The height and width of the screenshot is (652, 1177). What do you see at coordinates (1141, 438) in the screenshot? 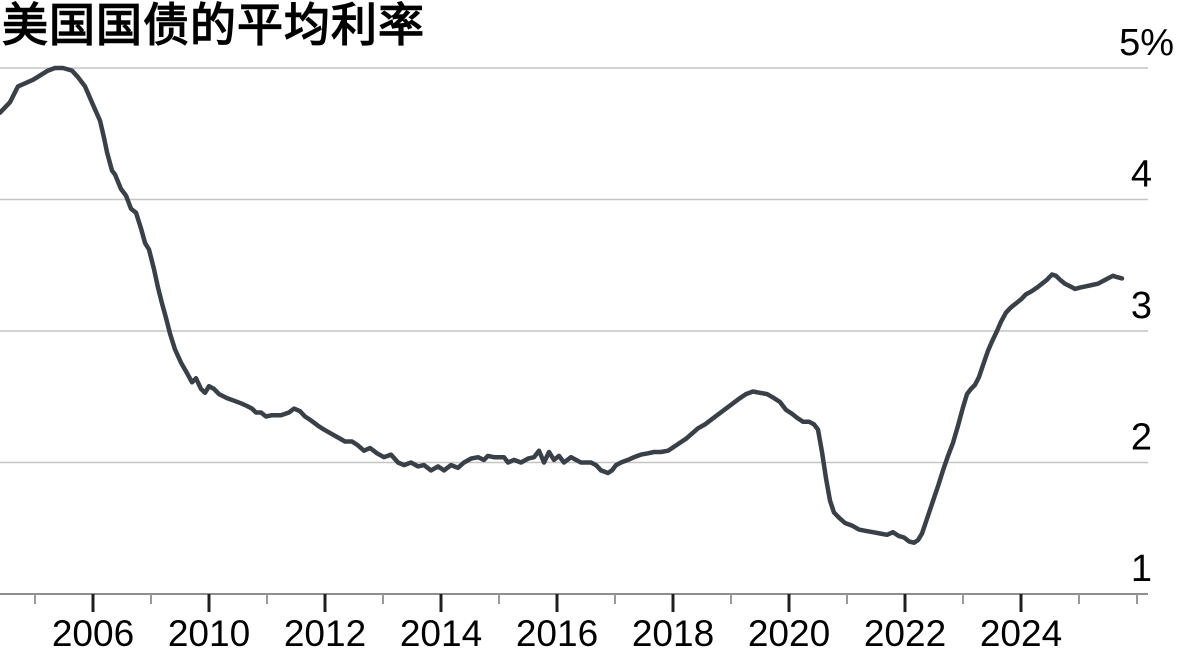
I see `y-axis-label: 2` at bounding box center [1141, 438].